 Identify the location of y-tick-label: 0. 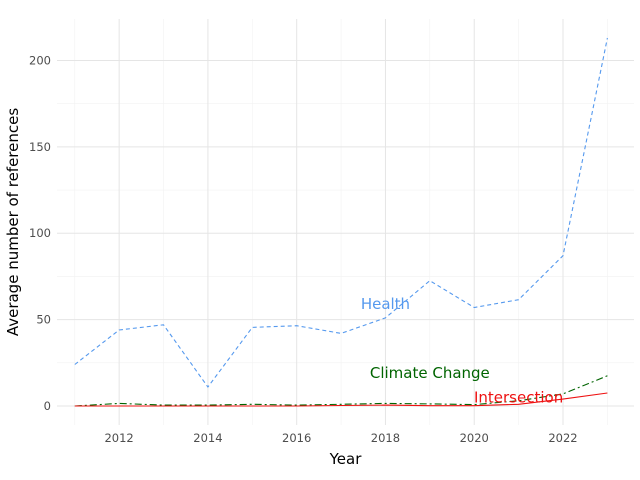
(47, 406).